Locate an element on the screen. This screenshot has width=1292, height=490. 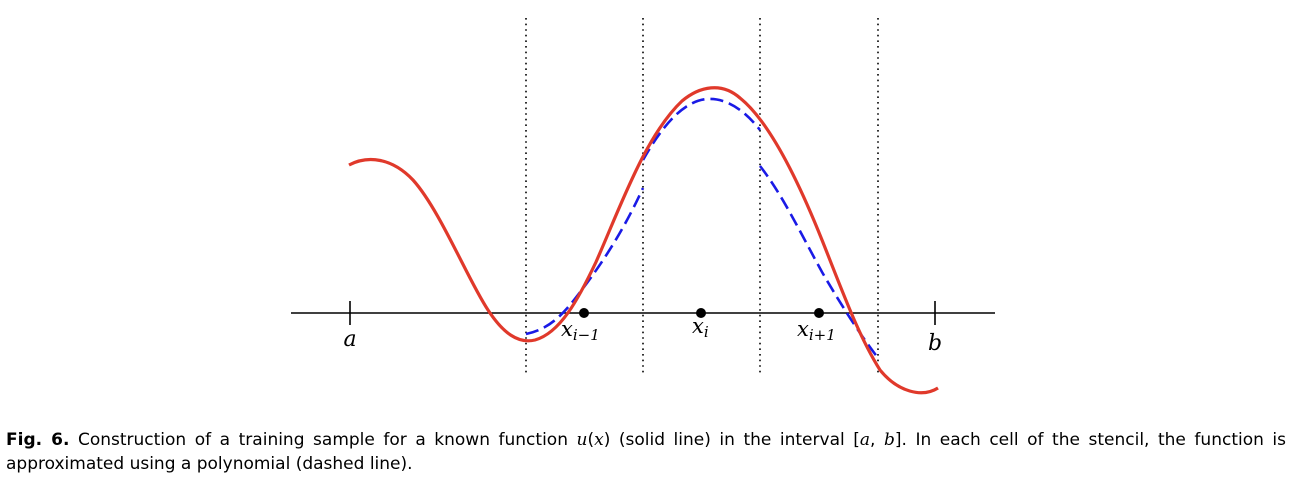
label-x-next: xi+1 is located at coordinates (816, 330).